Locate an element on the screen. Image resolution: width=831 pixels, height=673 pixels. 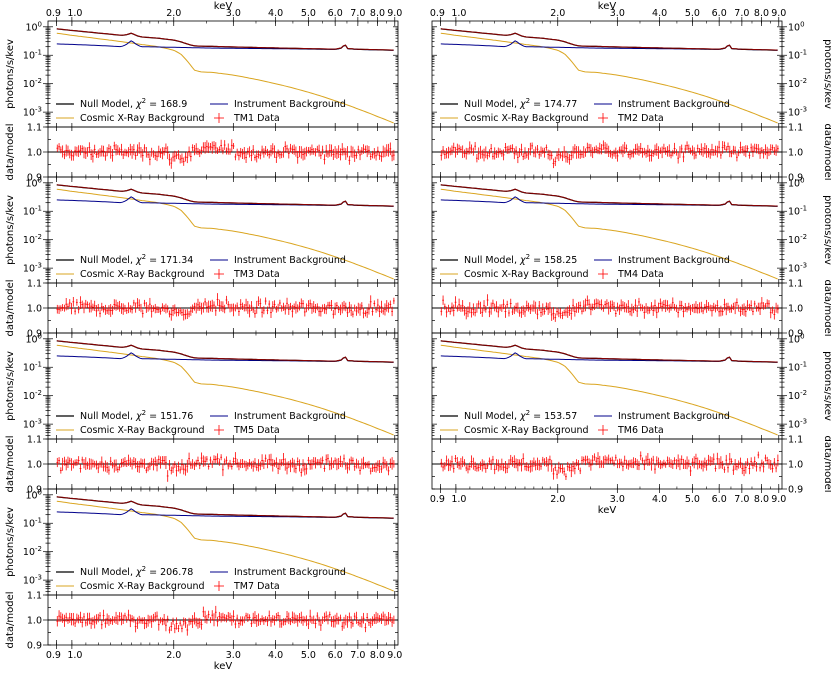
xtick-label: 6.0 is located at coordinates (719, 499).